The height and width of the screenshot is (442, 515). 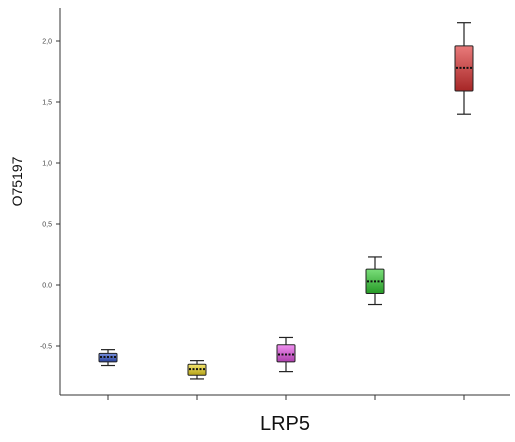 I want to click on x-axis-title: LRP5, so click(x=285, y=424).